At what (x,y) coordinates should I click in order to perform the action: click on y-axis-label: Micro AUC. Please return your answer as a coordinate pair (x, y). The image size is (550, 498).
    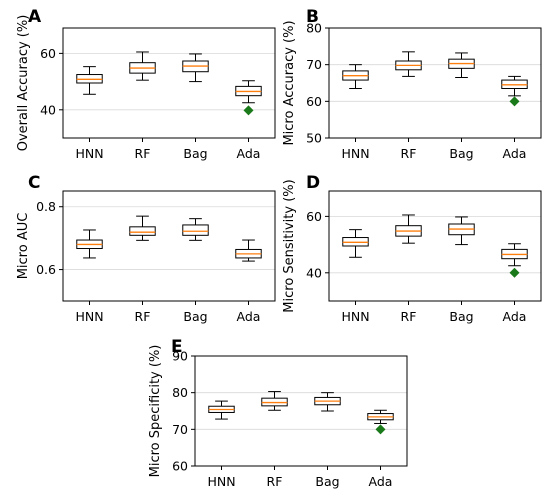
    Looking at the image, I should click on (23, 246).